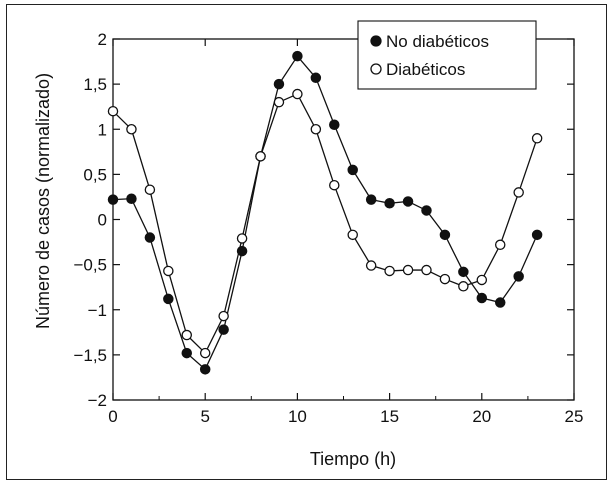 This screenshot has width=615, height=486. What do you see at coordinates (353, 459) in the screenshot?
I see `x-axis-label: Tiempo (h)` at bounding box center [353, 459].